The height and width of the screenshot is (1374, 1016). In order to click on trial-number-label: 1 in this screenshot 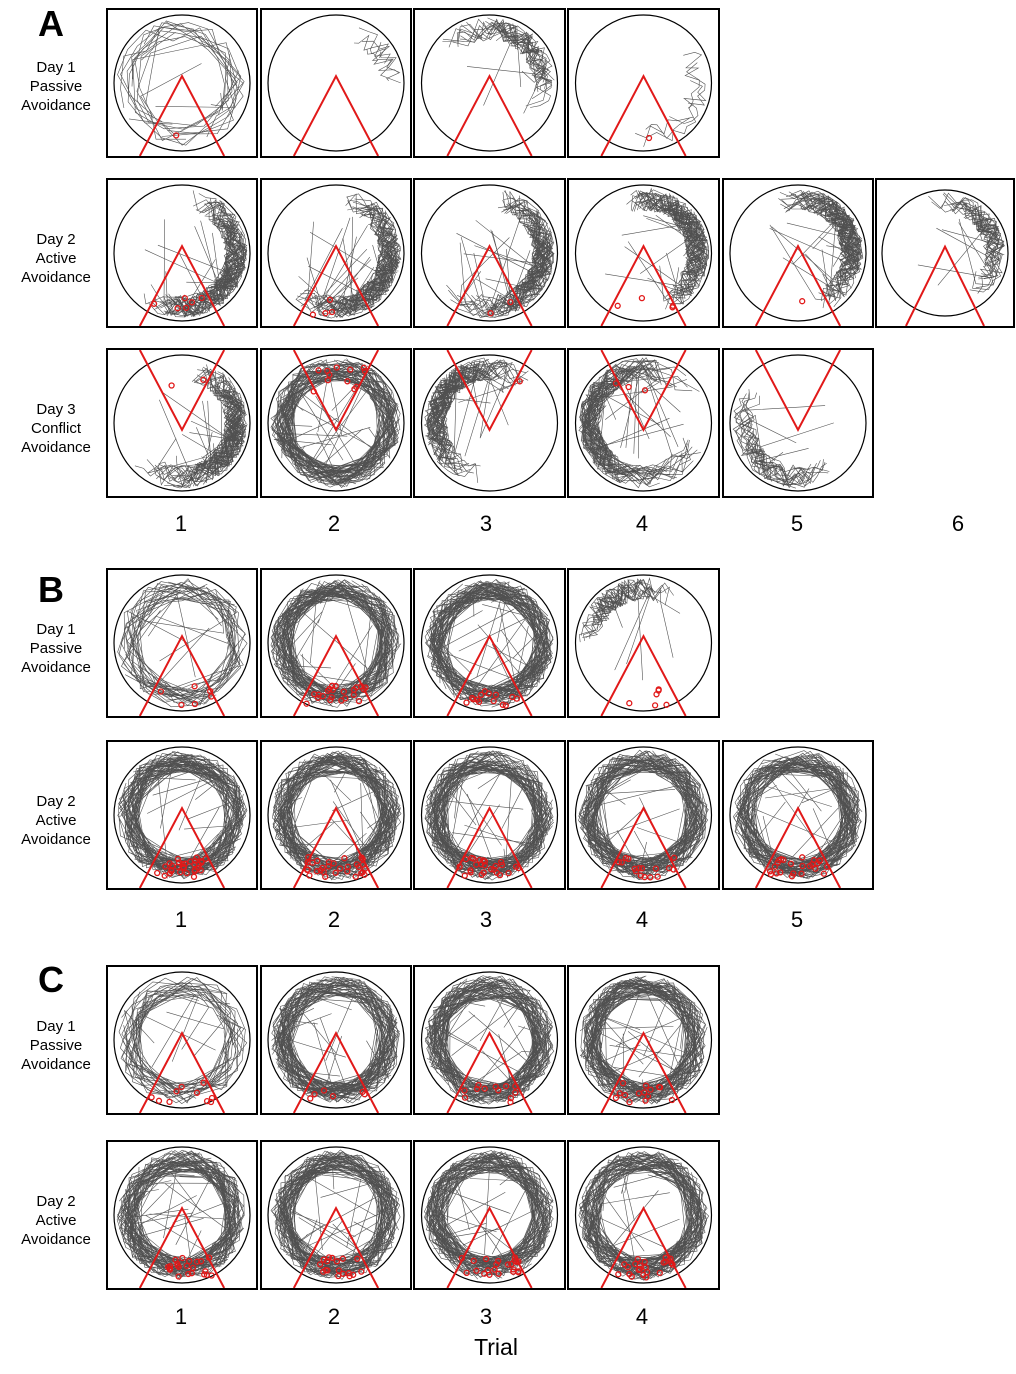, I will do `click(181, 919)`.